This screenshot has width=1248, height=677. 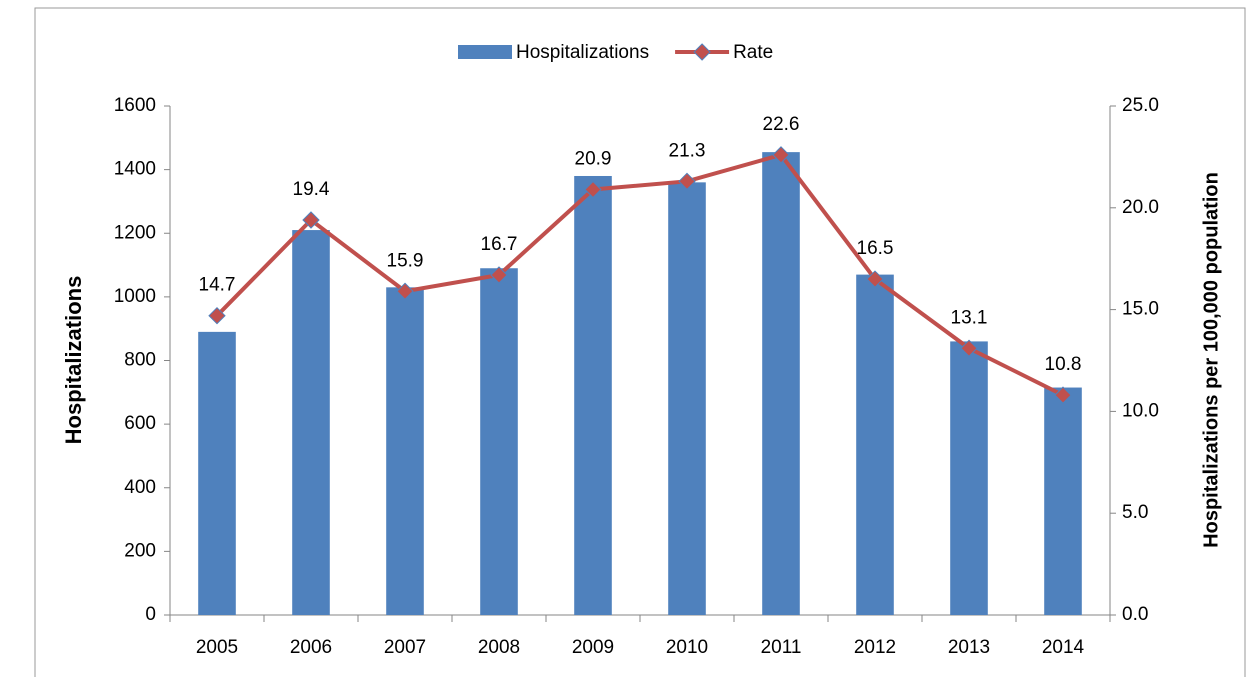 What do you see at coordinates (1135, 614) in the screenshot?
I see `y2-tick-label: 0.0` at bounding box center [1135, 614].